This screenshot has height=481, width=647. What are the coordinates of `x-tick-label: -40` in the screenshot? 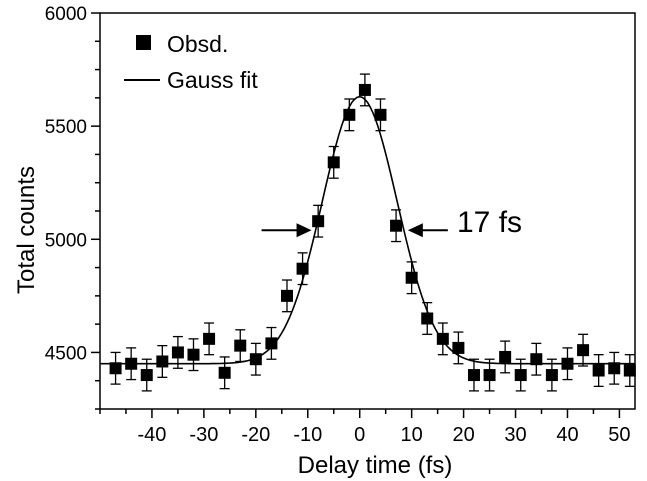 It's located at (151, 435).